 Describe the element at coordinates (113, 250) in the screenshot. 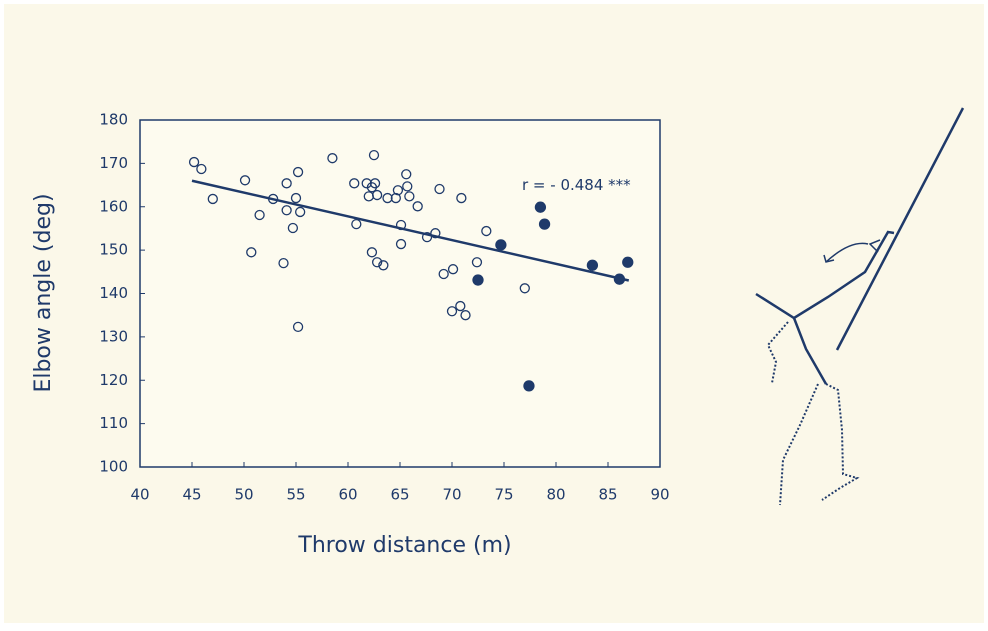

I see `y-tick-label: 150` at that location.